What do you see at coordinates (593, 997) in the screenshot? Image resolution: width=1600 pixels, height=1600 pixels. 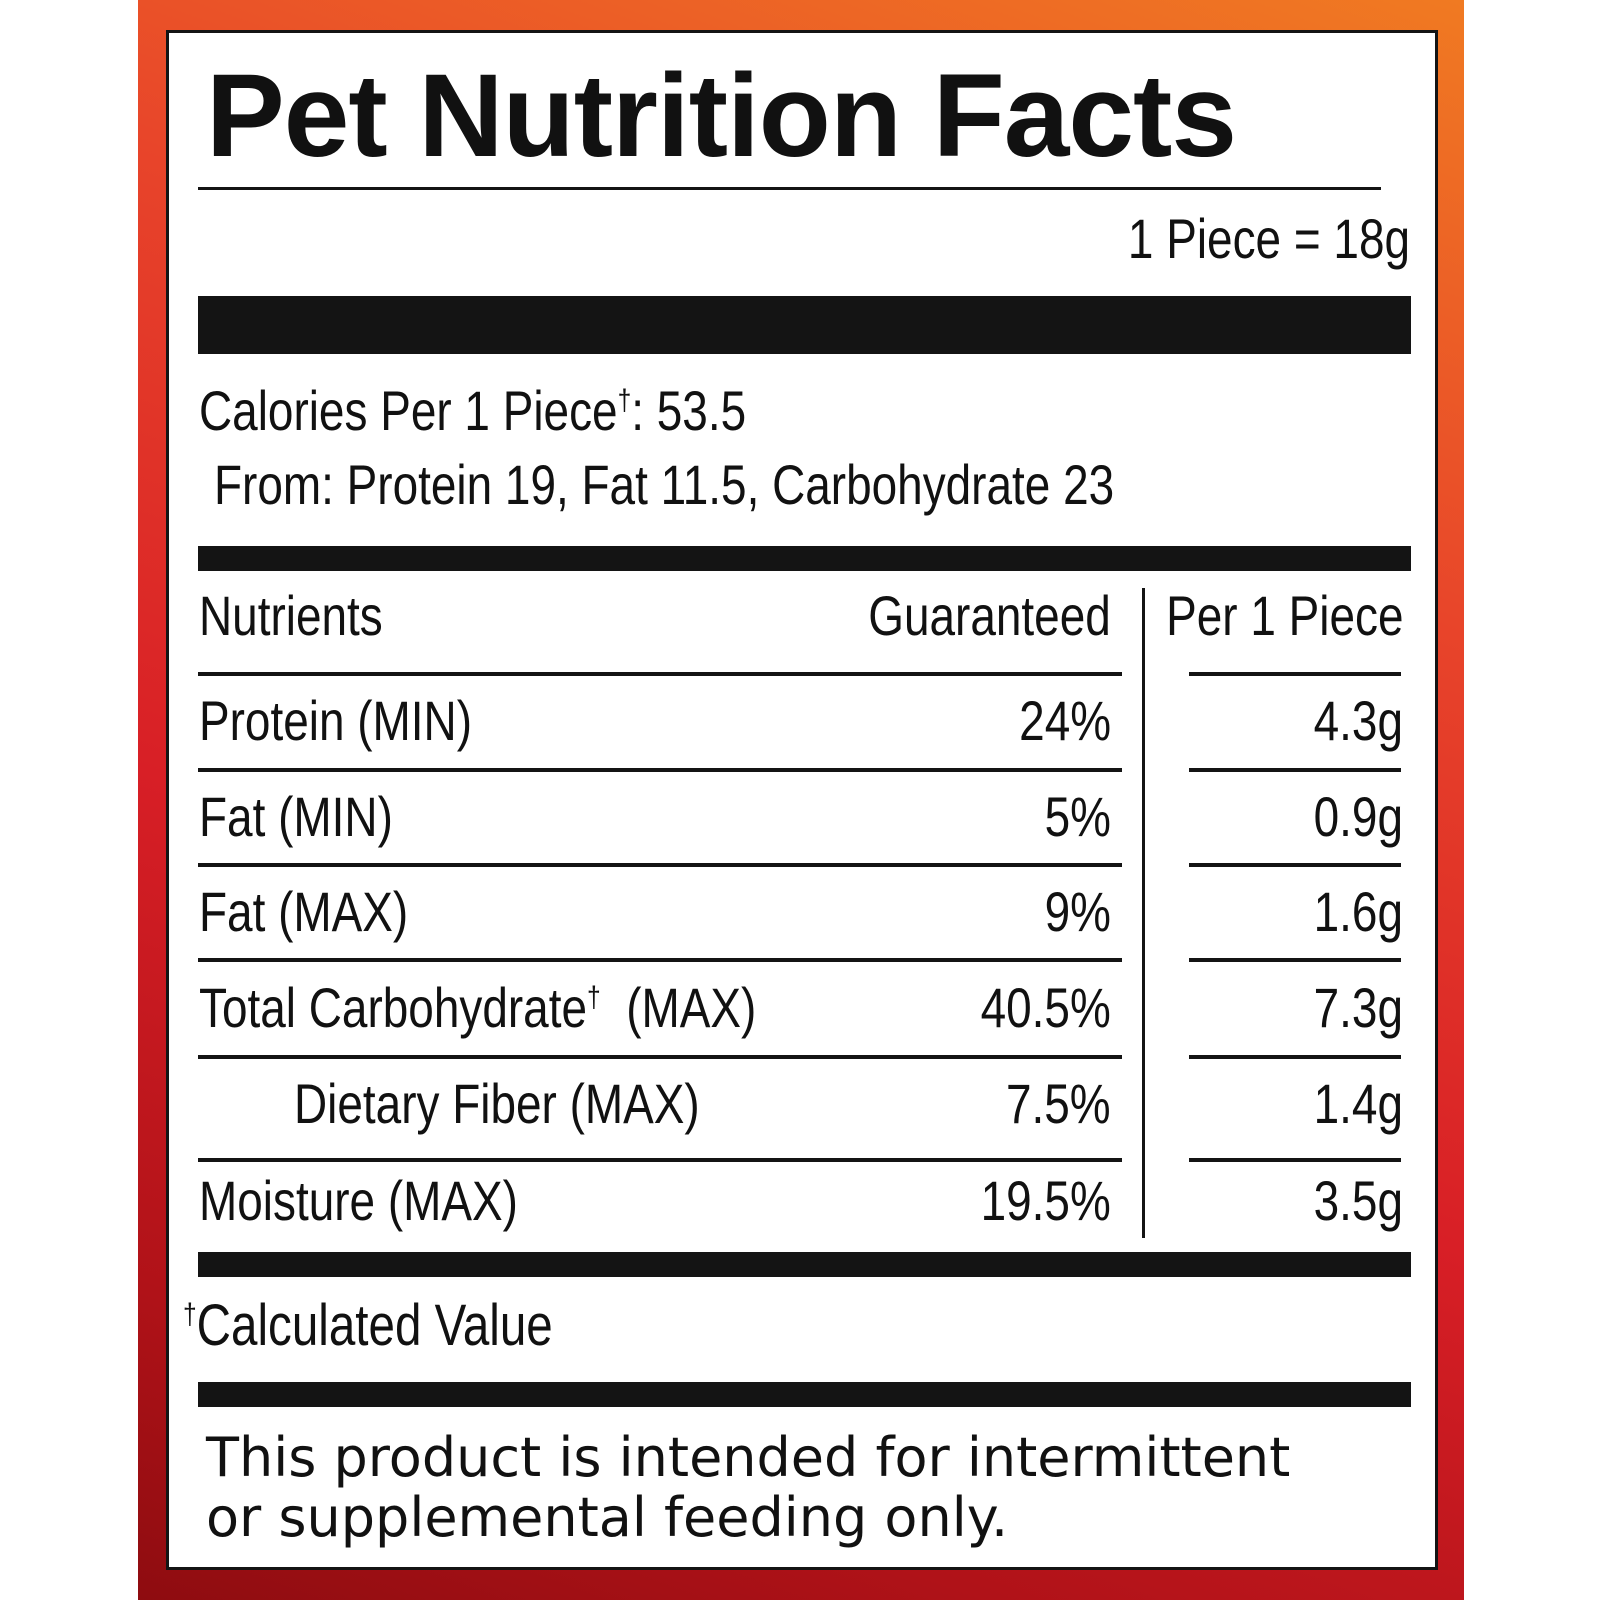 I see `carbohydrate-dagger: †` at bounding box center [593, 997].